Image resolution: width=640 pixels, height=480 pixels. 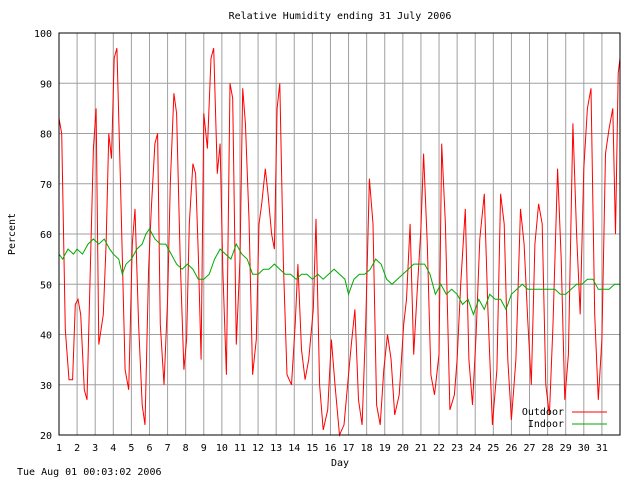 I want to click on x-tick-label: 8, so click(x=186, y=448).